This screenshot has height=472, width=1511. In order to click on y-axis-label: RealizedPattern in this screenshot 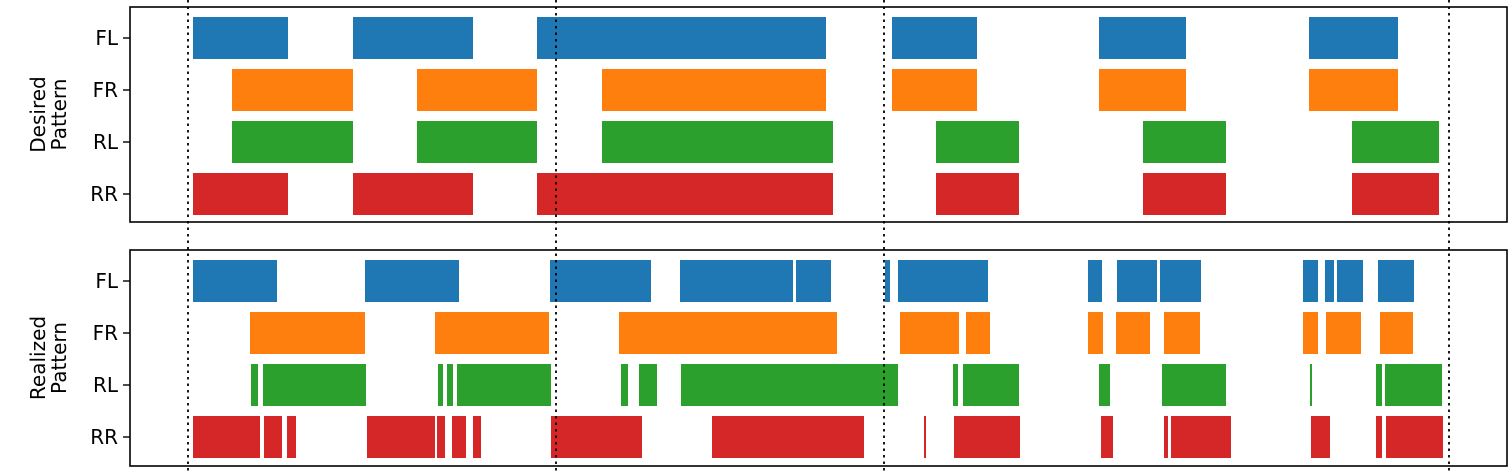, I will do `click(48, 358)`.